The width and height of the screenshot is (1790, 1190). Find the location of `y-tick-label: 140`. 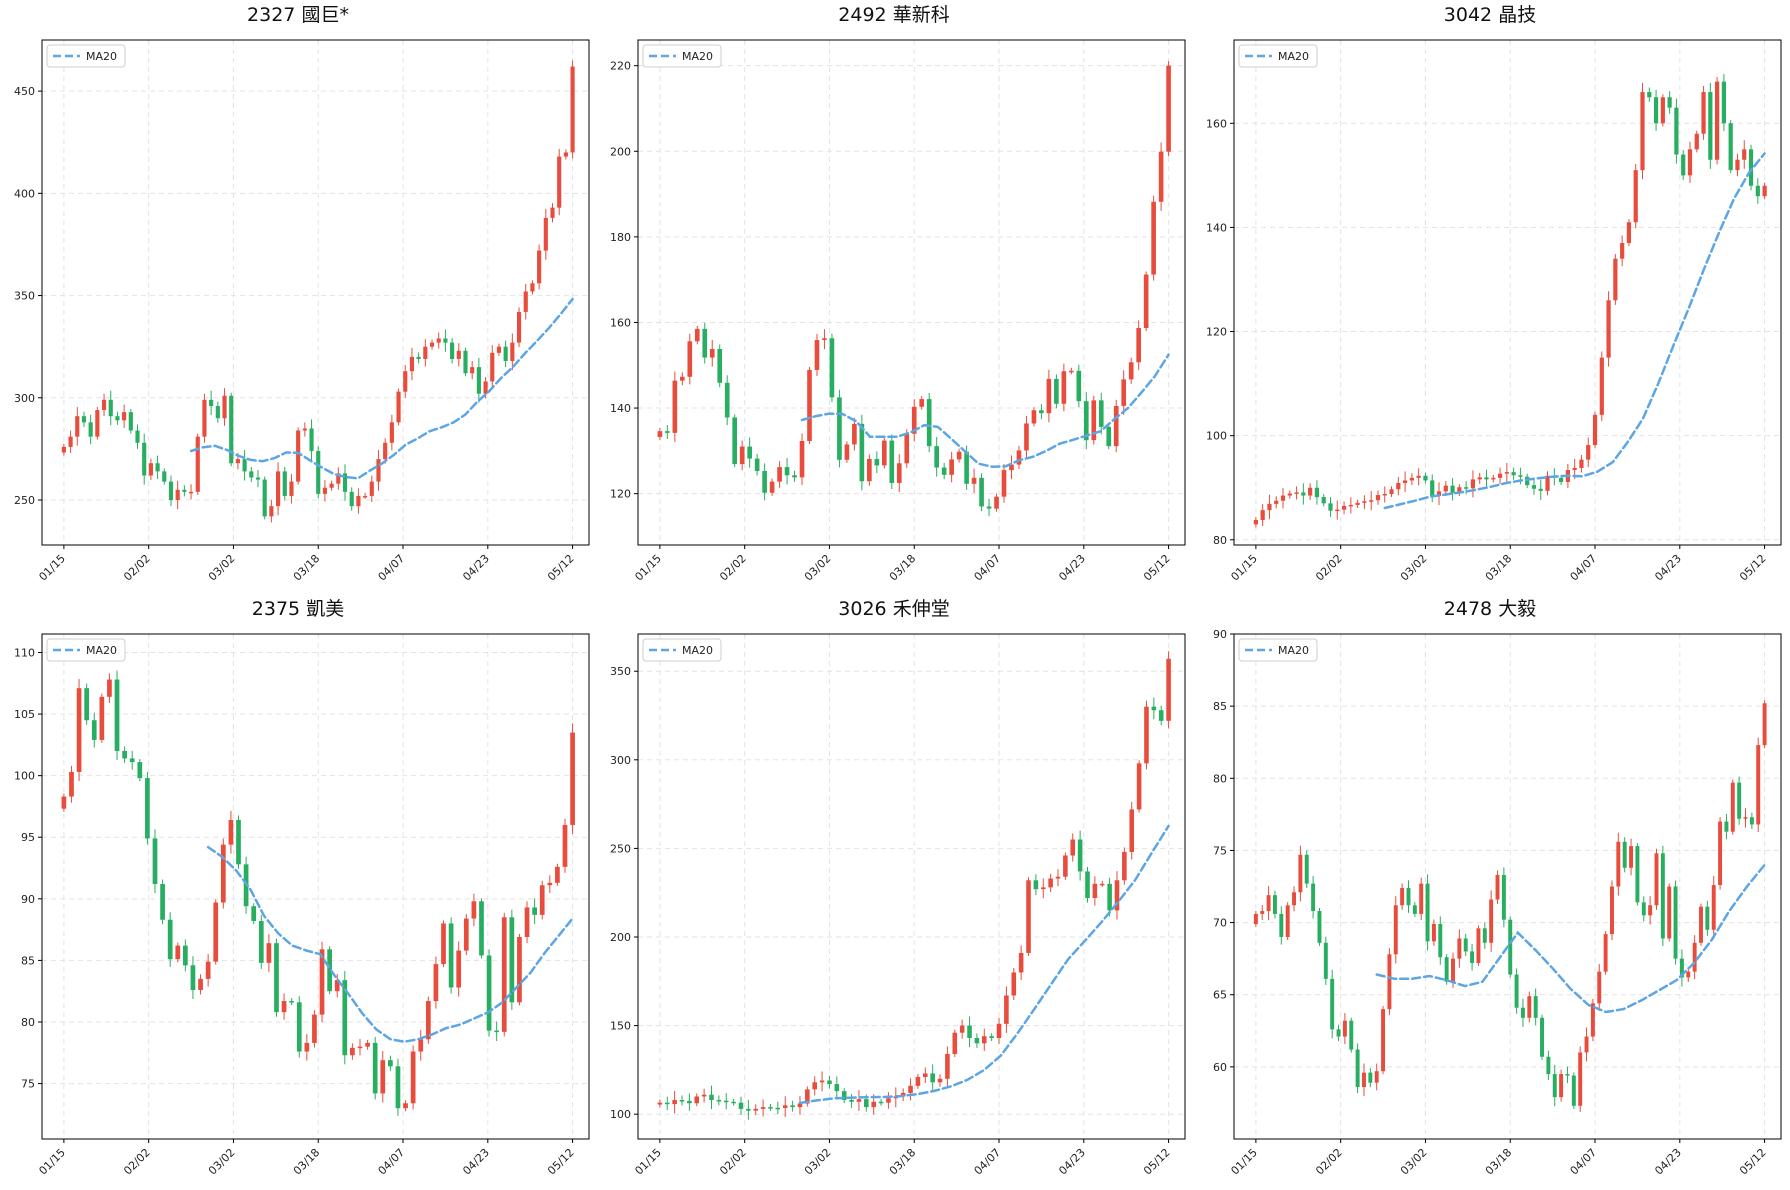

y-tick-label: 140 is located at coordinates (620, 408).